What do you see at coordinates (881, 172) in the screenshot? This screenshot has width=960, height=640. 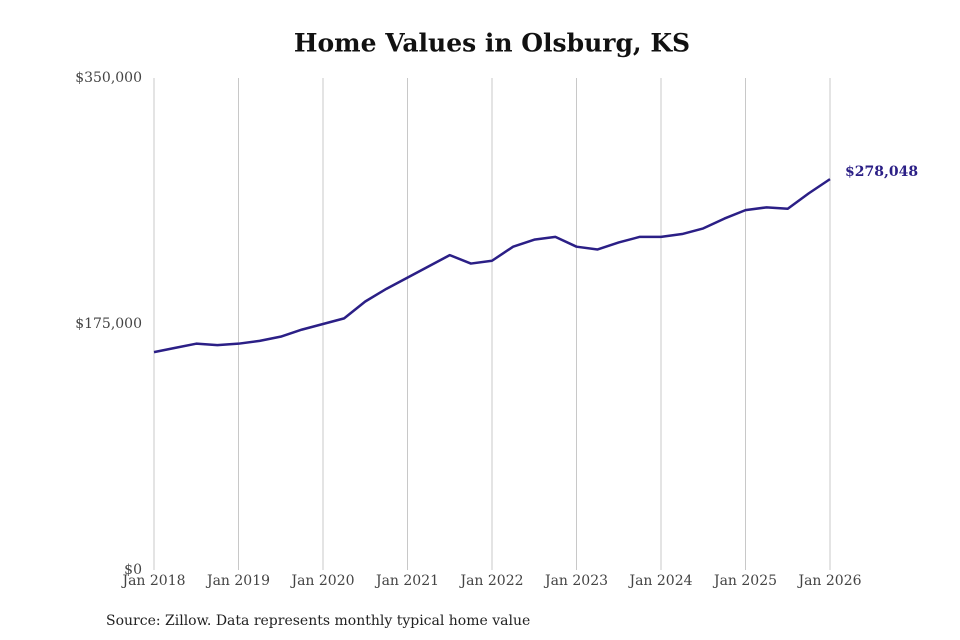 I see `value-label: $278,048` at bounding box center [881, 172].